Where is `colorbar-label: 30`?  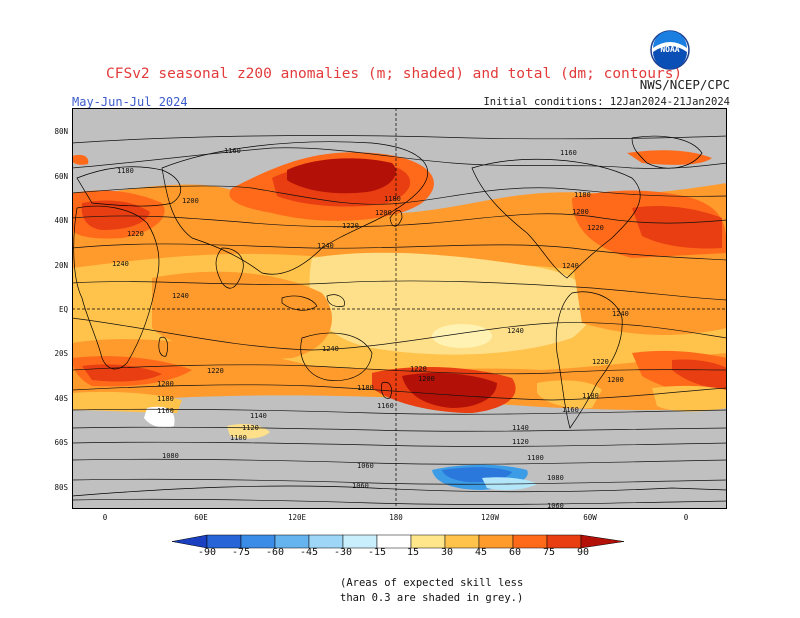
colorbar-label: 30 is located at coordinates (447, 552).